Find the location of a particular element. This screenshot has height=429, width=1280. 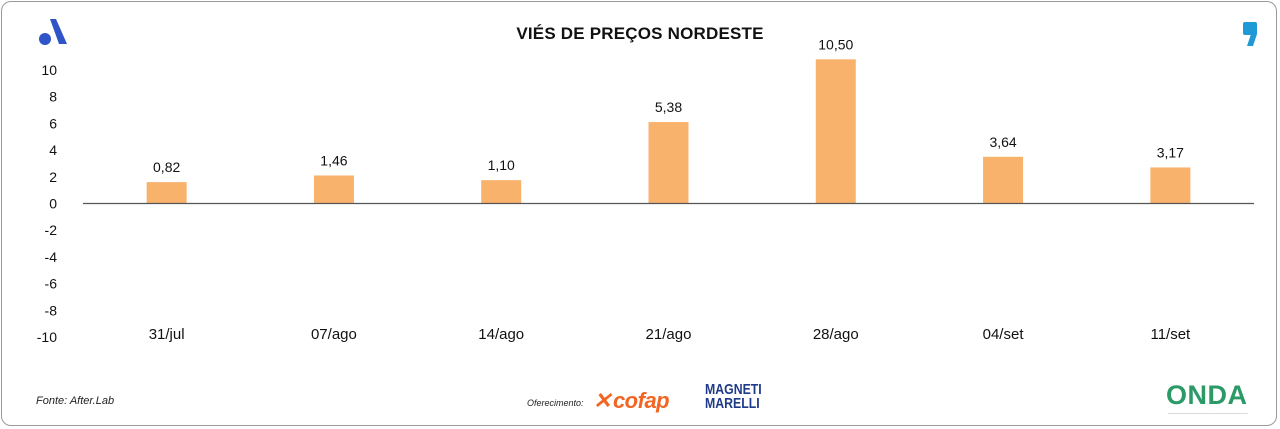

y-tick-label: -8 is located at coordinates (51, 310).